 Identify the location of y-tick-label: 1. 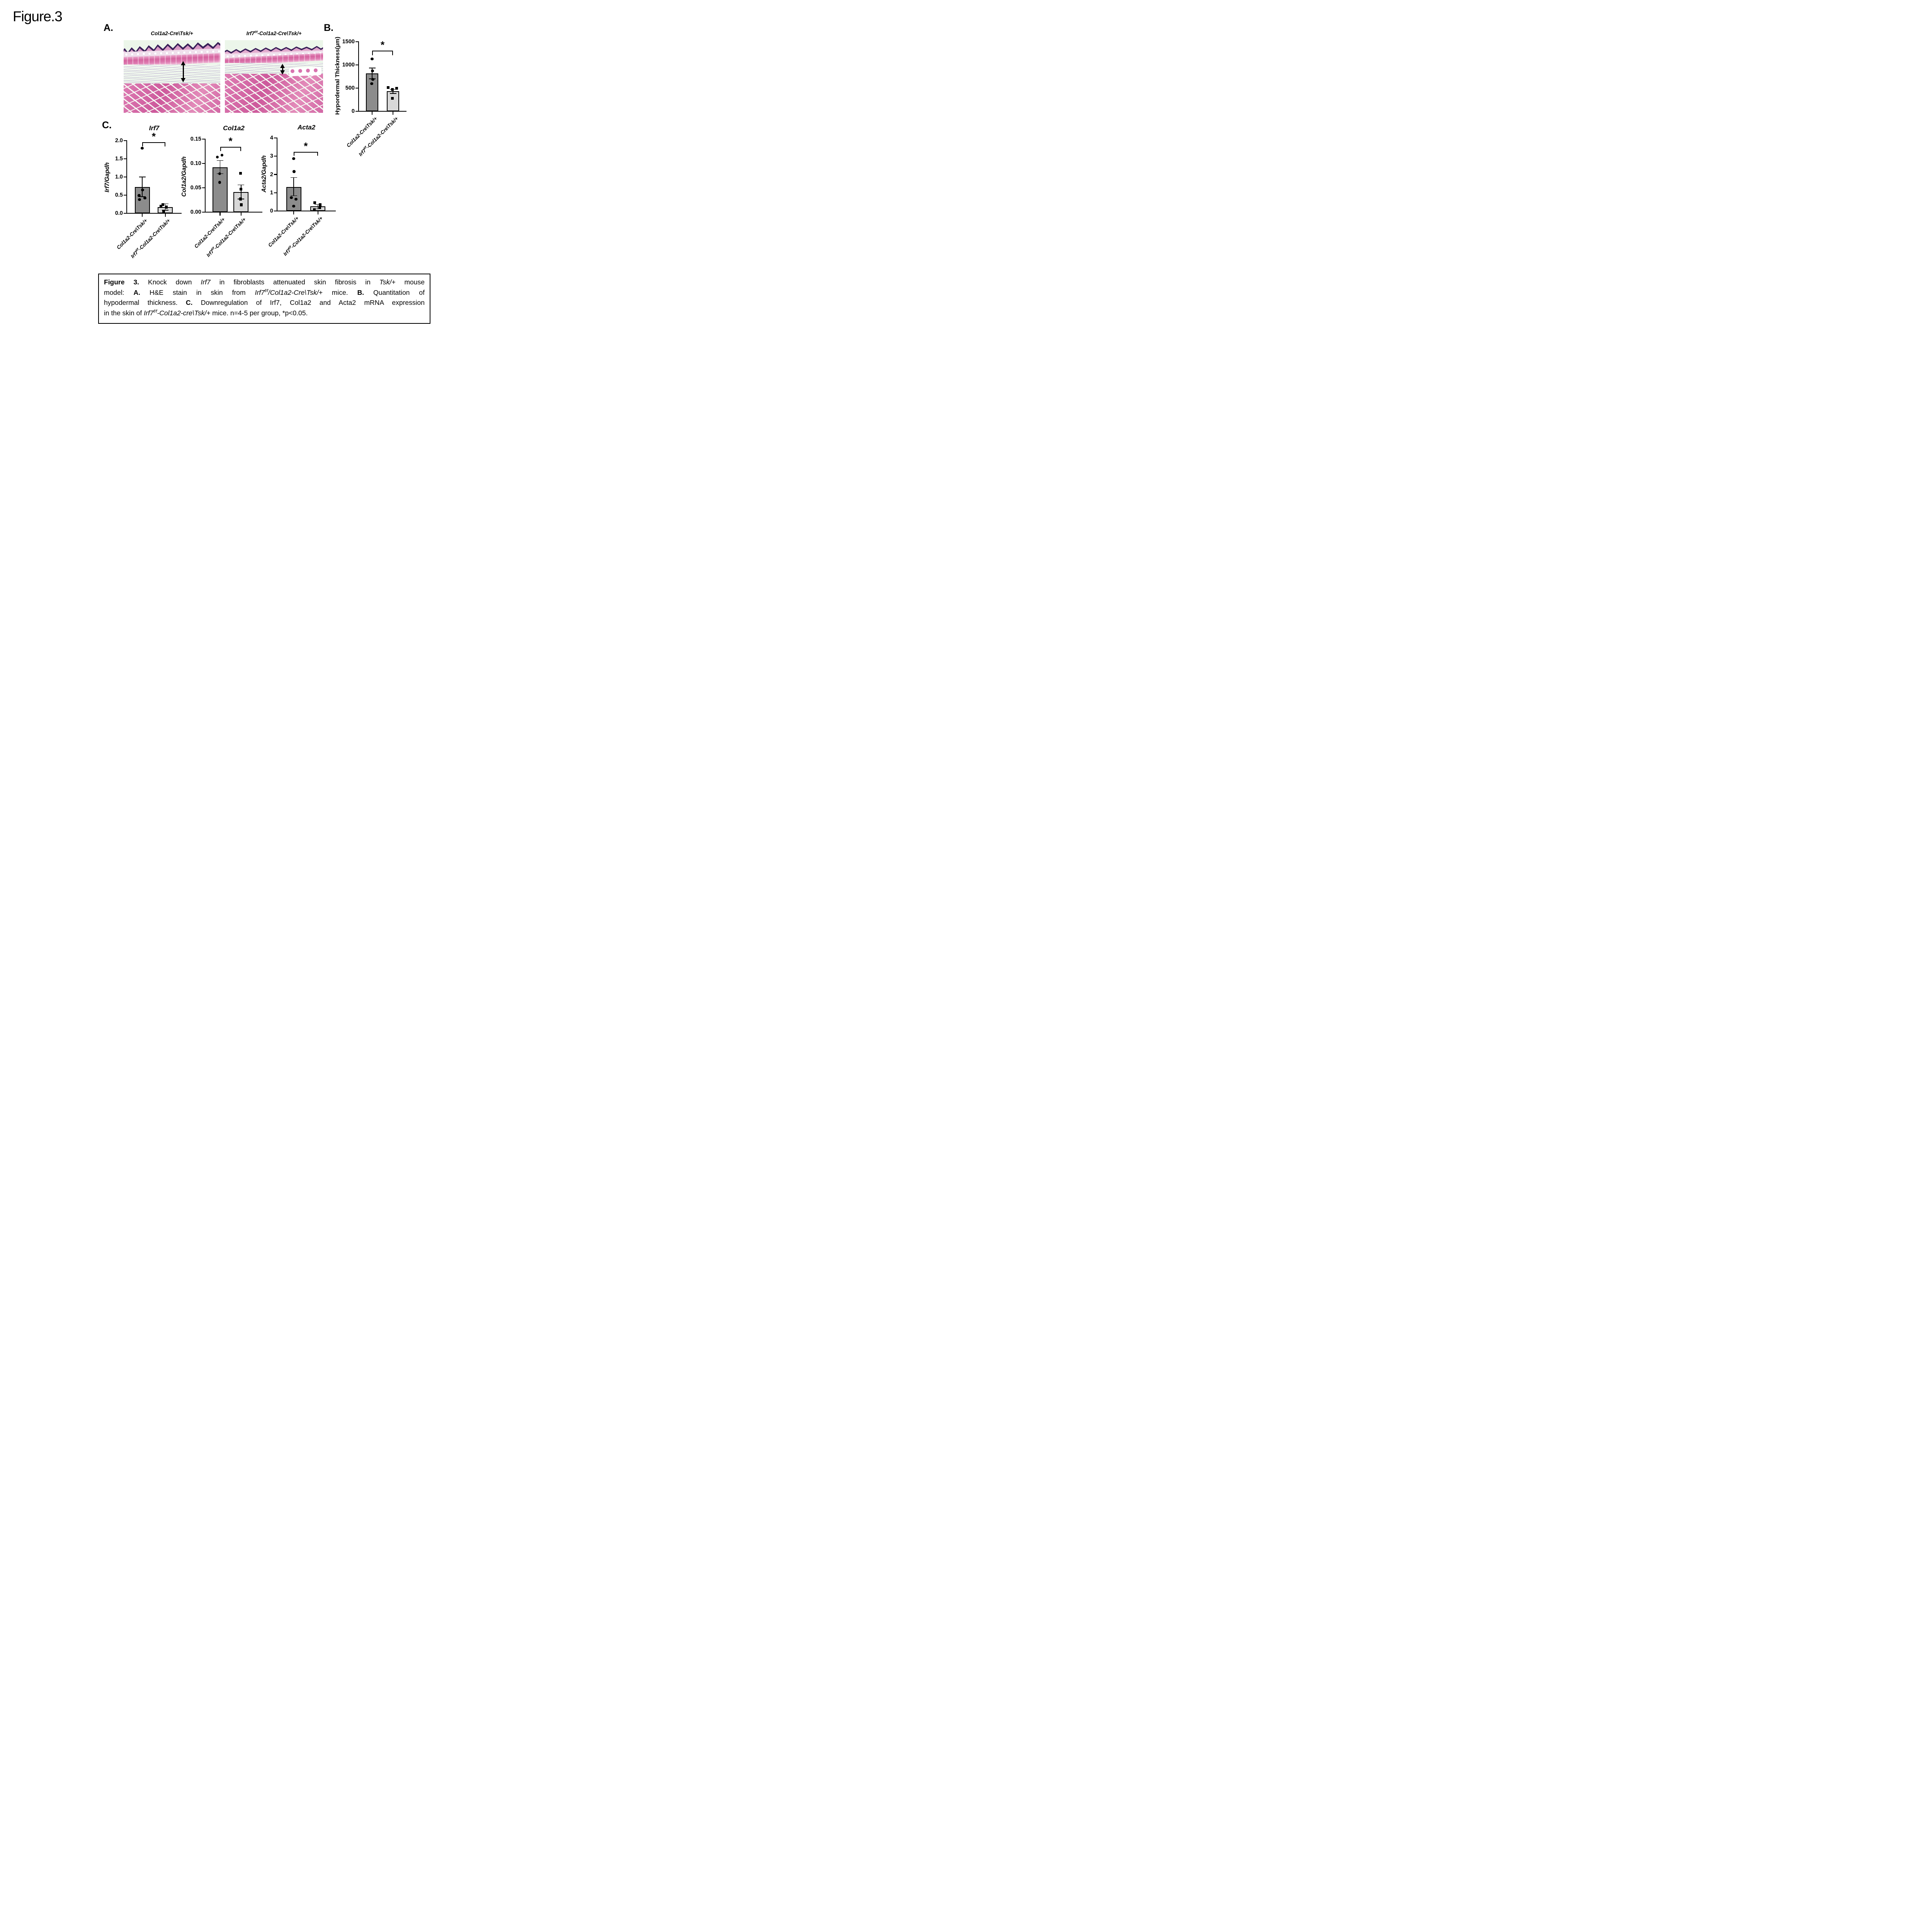
(271, 192).